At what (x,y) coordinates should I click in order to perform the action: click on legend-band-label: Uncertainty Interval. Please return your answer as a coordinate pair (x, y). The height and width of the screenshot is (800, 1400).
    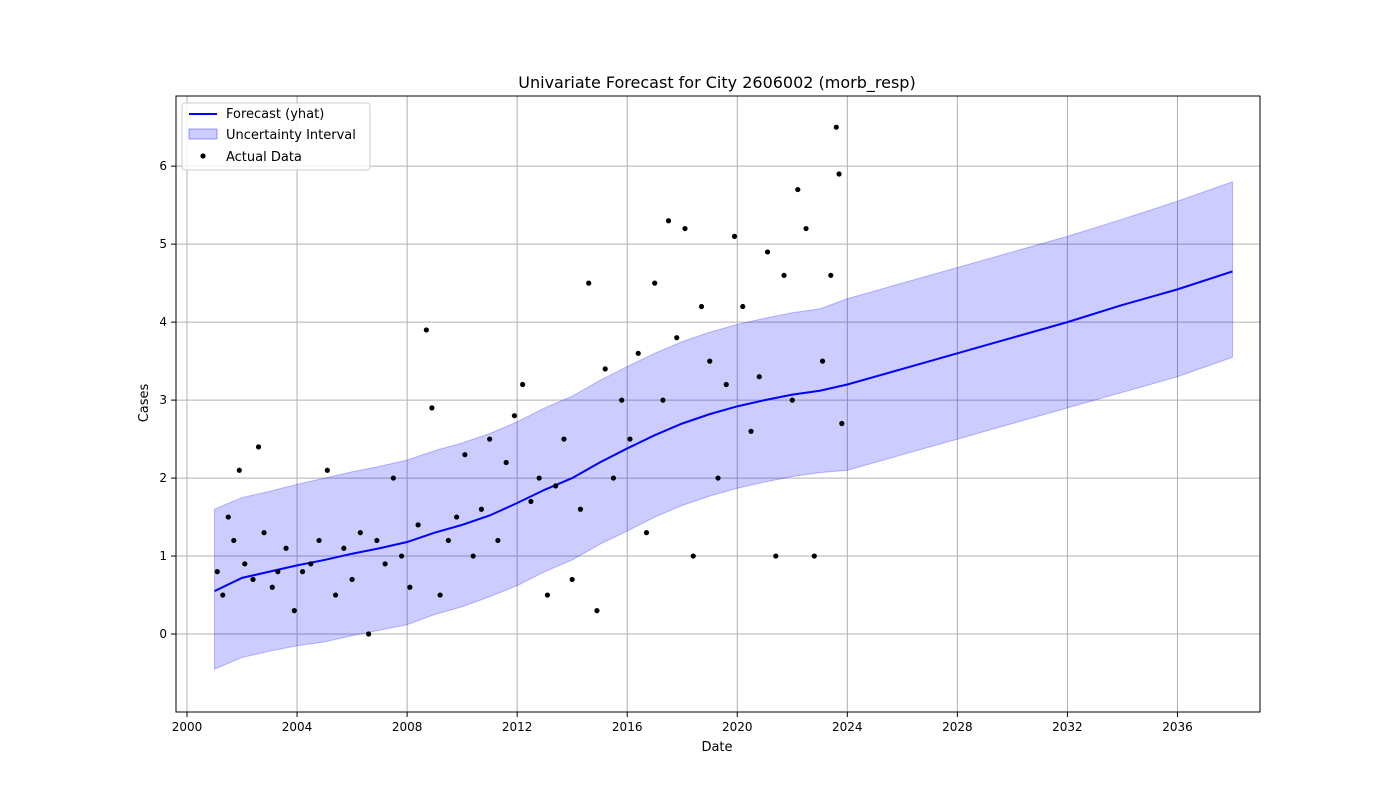
    Looking at the image, I should click on (291, 135).